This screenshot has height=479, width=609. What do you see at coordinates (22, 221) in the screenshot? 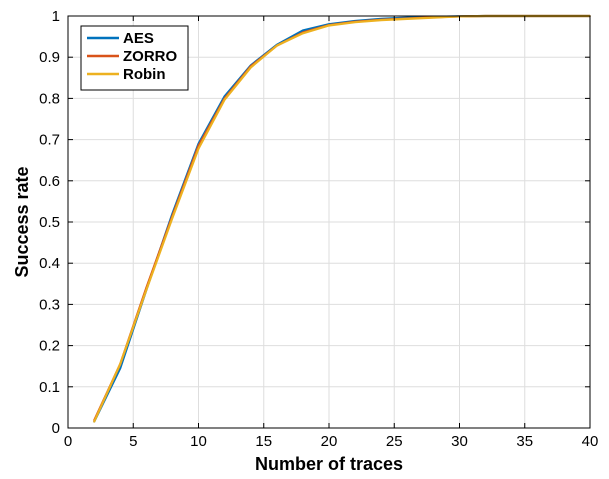
I see `y-axis-label: Success rate` at bounding box center [22, 221].